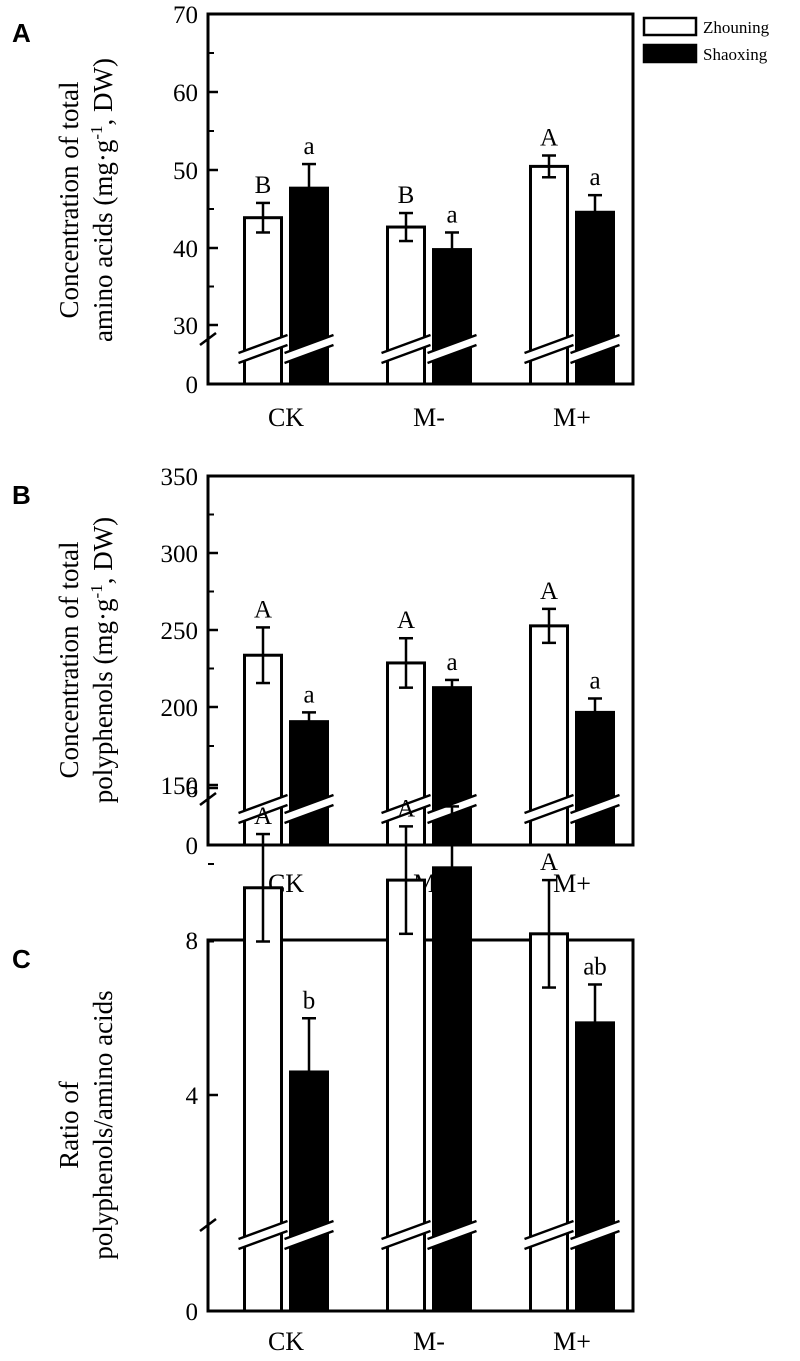  I want to click on panel-label: B, so click(21, 495).